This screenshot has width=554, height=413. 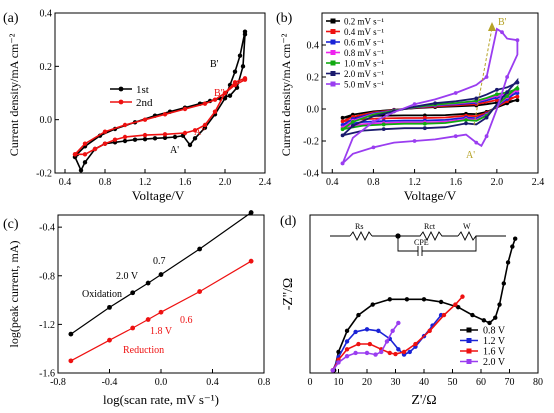 What do you see at coordinates (110, 382) in the screenshot?
I see `x-tick-label: -0.4` at bounding box center [110, 382].